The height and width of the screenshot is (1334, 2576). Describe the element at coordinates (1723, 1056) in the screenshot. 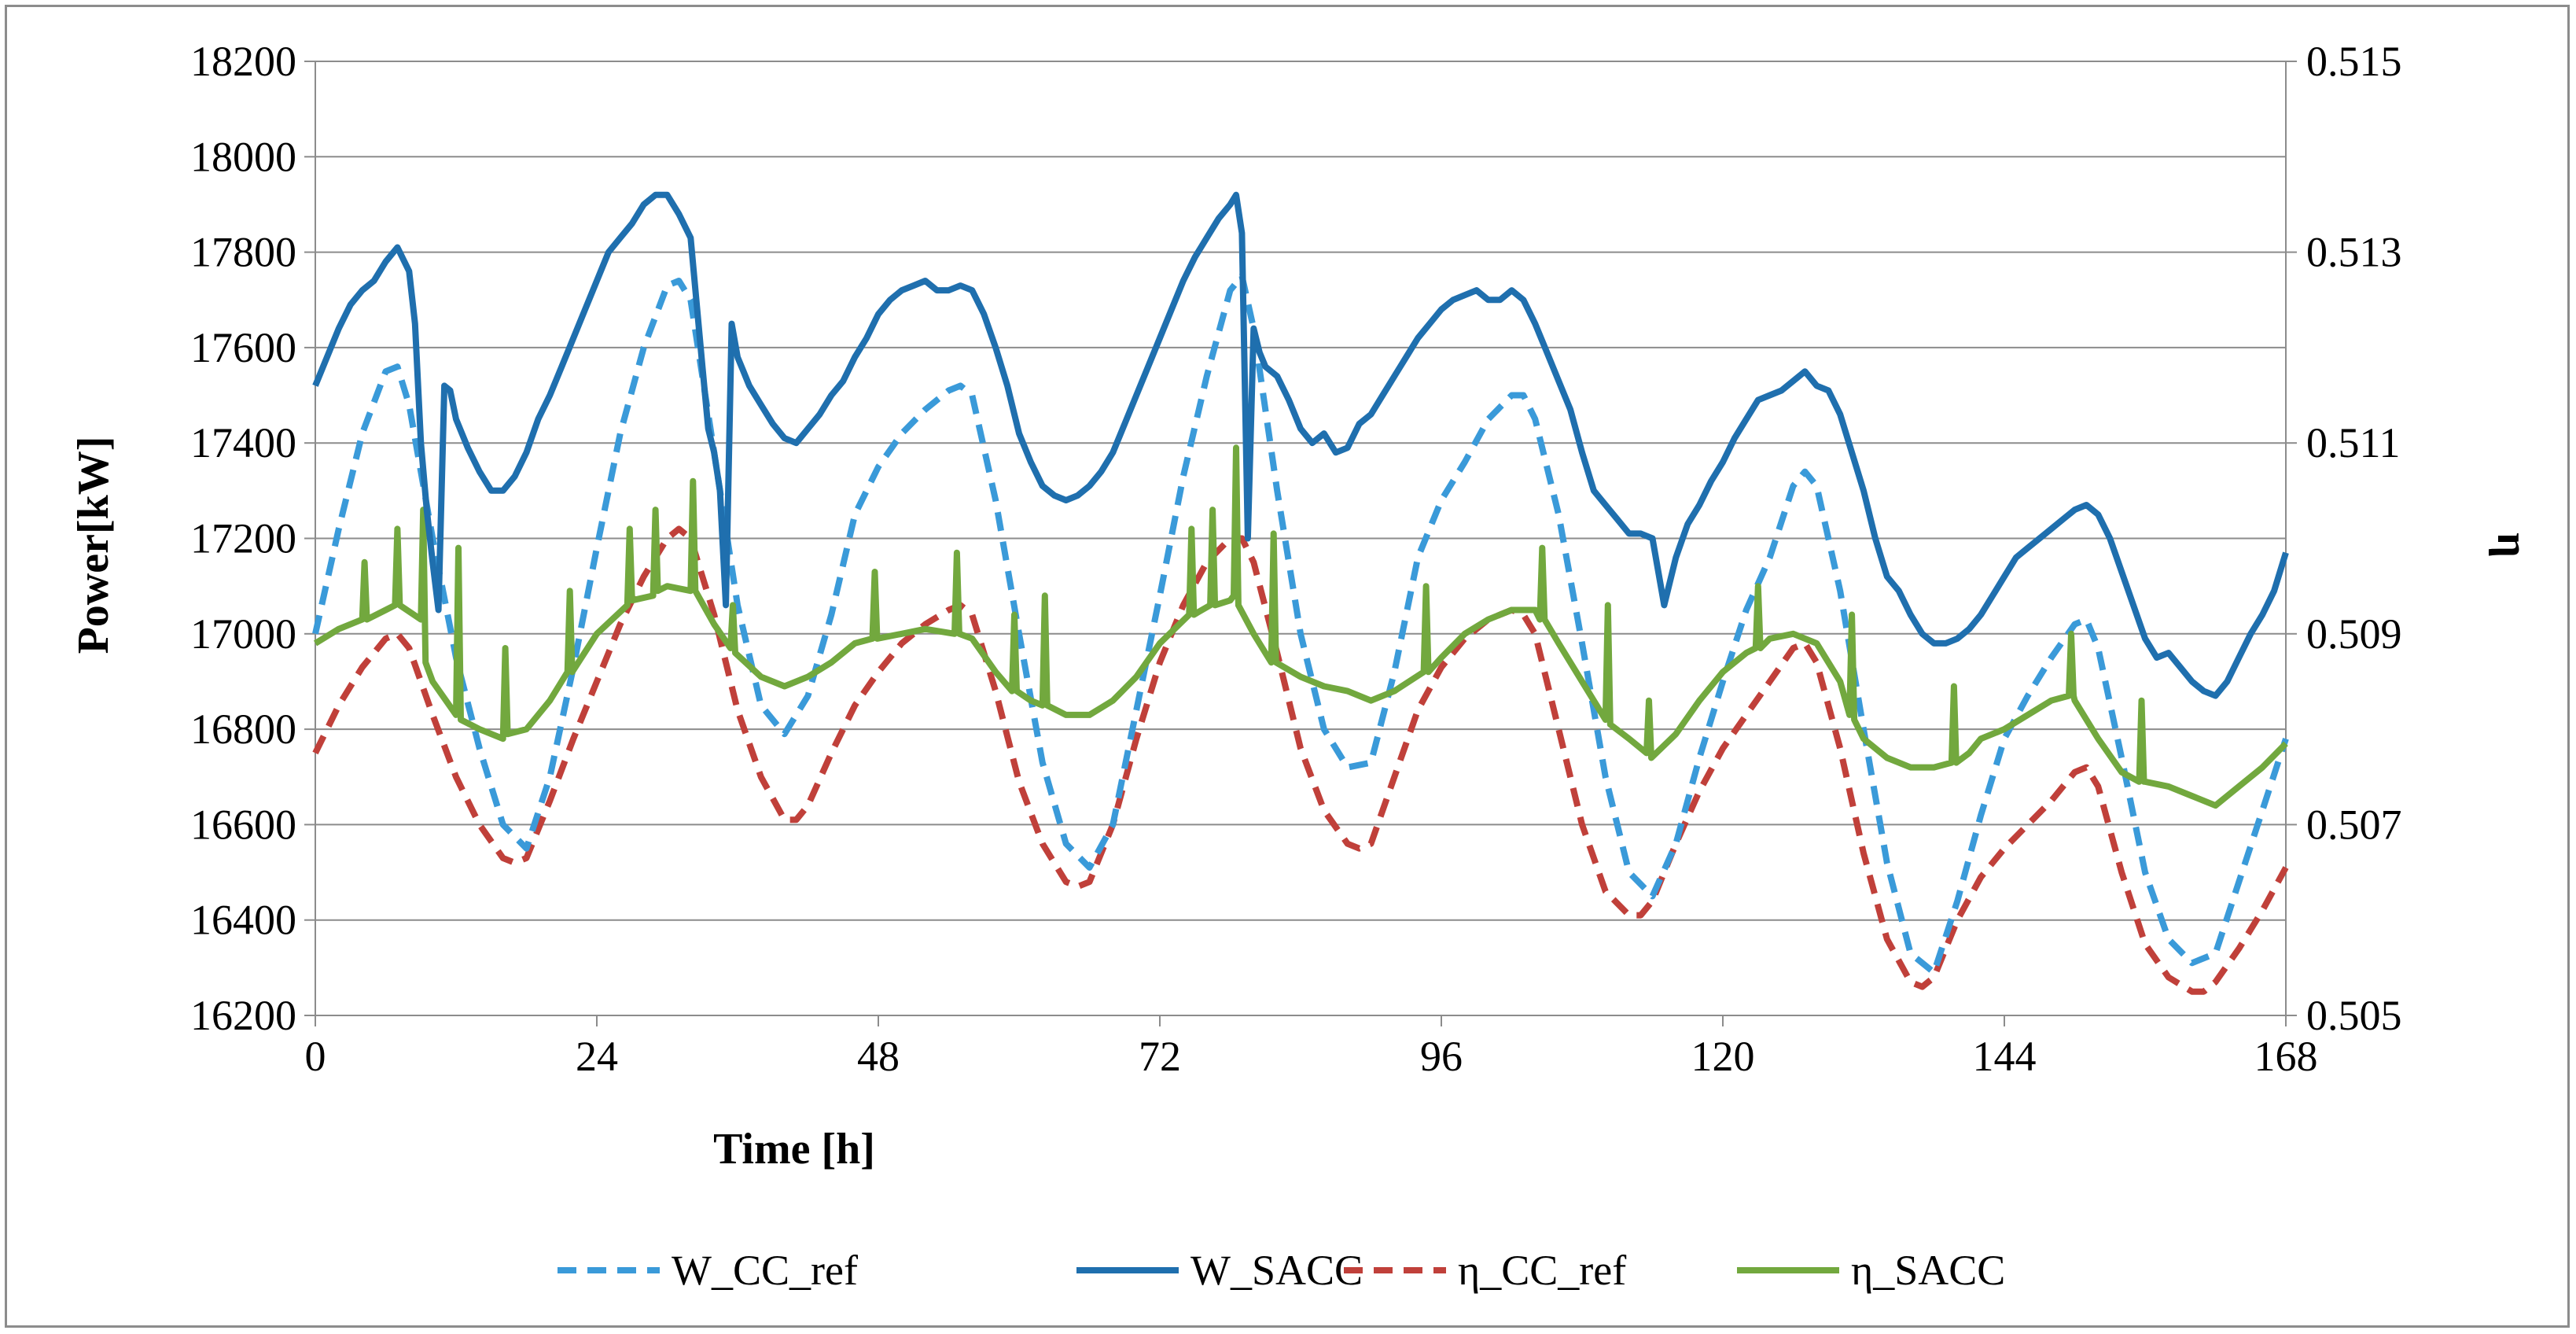

I see `x-tick-label: 120` at that location.